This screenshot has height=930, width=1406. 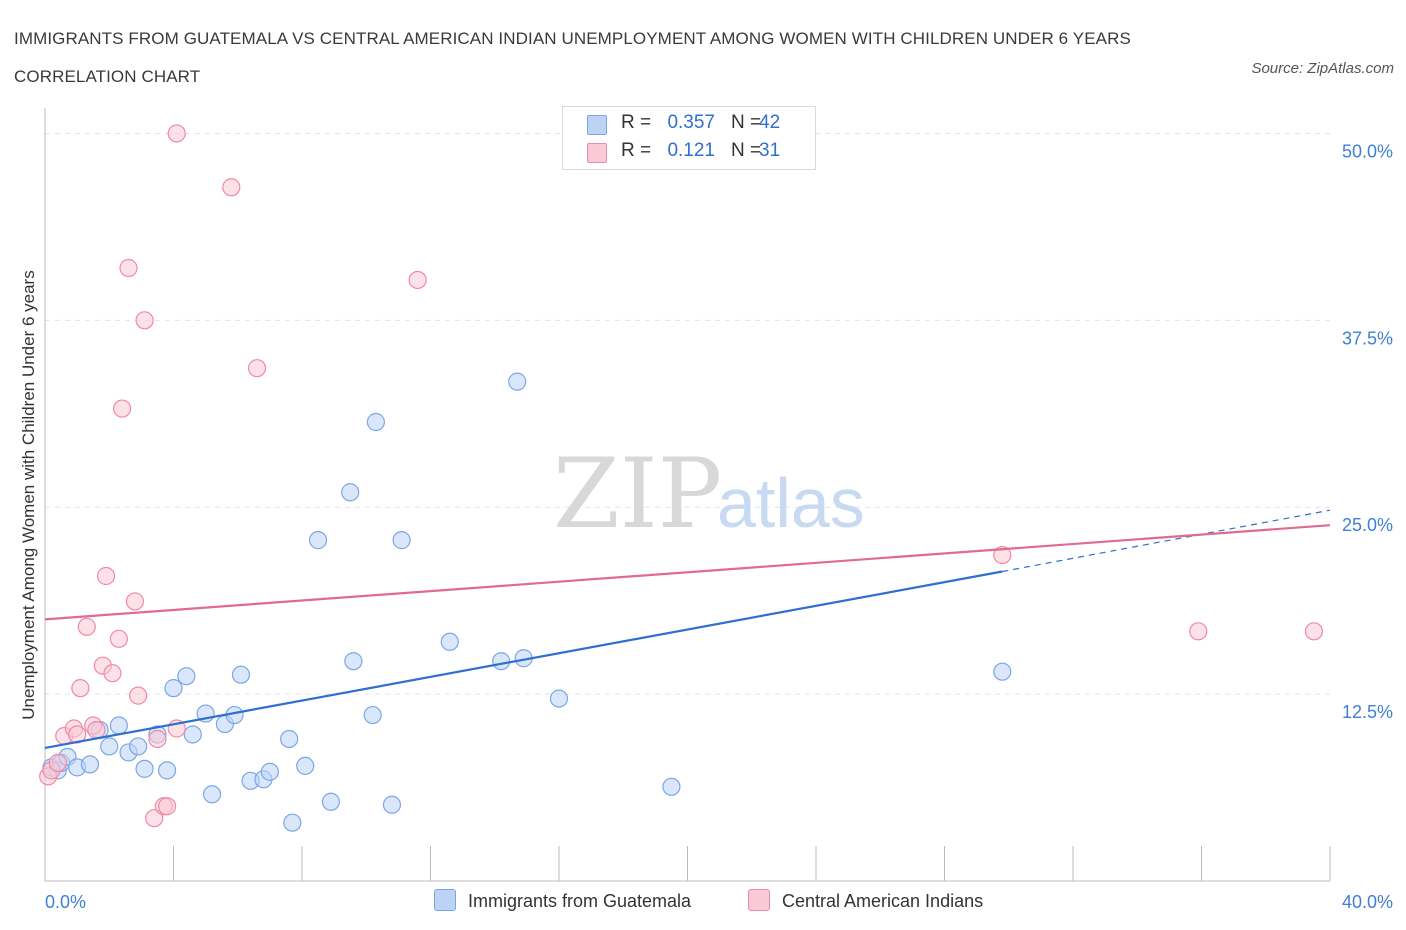 What do you see at coordinates (689, 138) in the screenshot?
I see `correlation-legend: R = 0.357 N = 42 R = 0.121 N = 31` at bounding box center [689, 138].